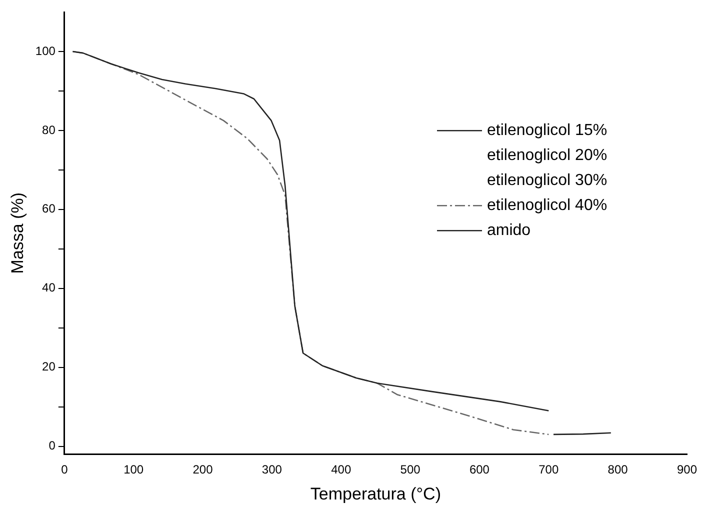 Image resolution: width=707 pixels, height=511 pixels. I want to click on y-tick-label: 40, so click(49, 287).